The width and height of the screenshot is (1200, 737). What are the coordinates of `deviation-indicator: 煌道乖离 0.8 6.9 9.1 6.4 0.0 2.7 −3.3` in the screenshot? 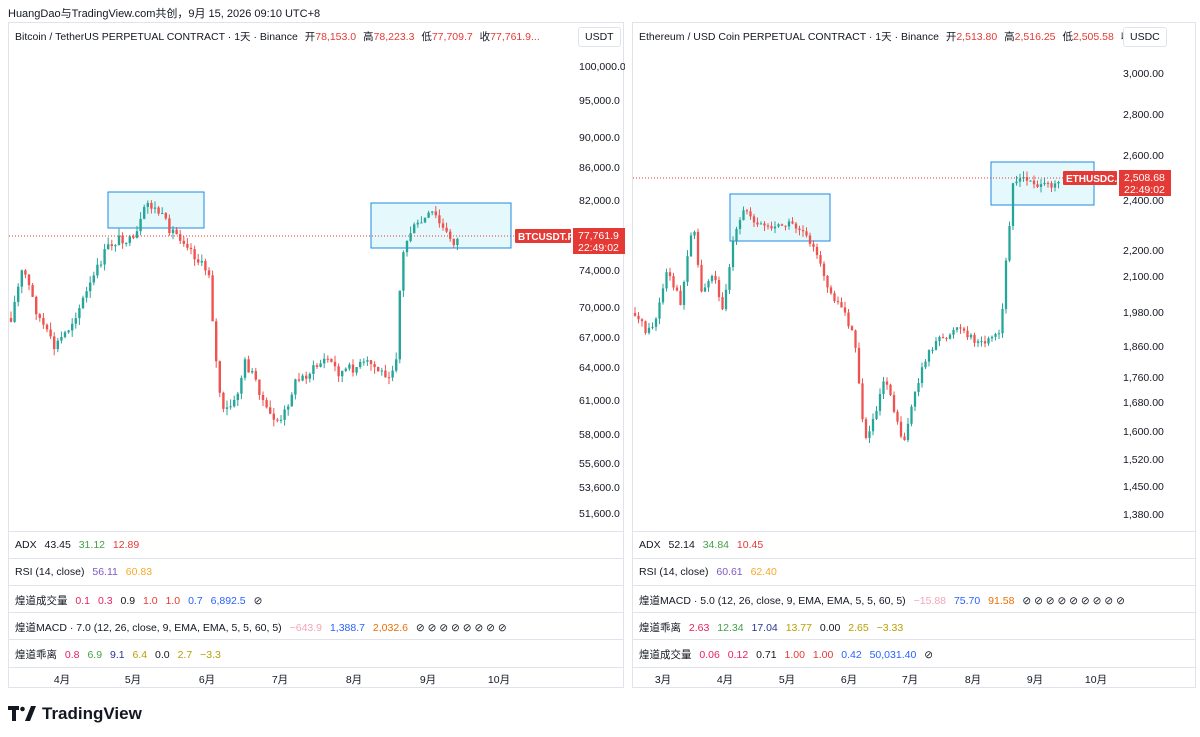 It's located at (316, 652).